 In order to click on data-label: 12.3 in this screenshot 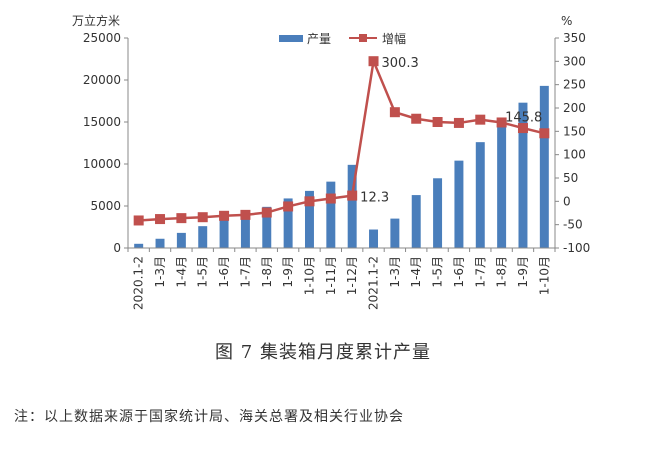, I will do `click(374, 198)`.